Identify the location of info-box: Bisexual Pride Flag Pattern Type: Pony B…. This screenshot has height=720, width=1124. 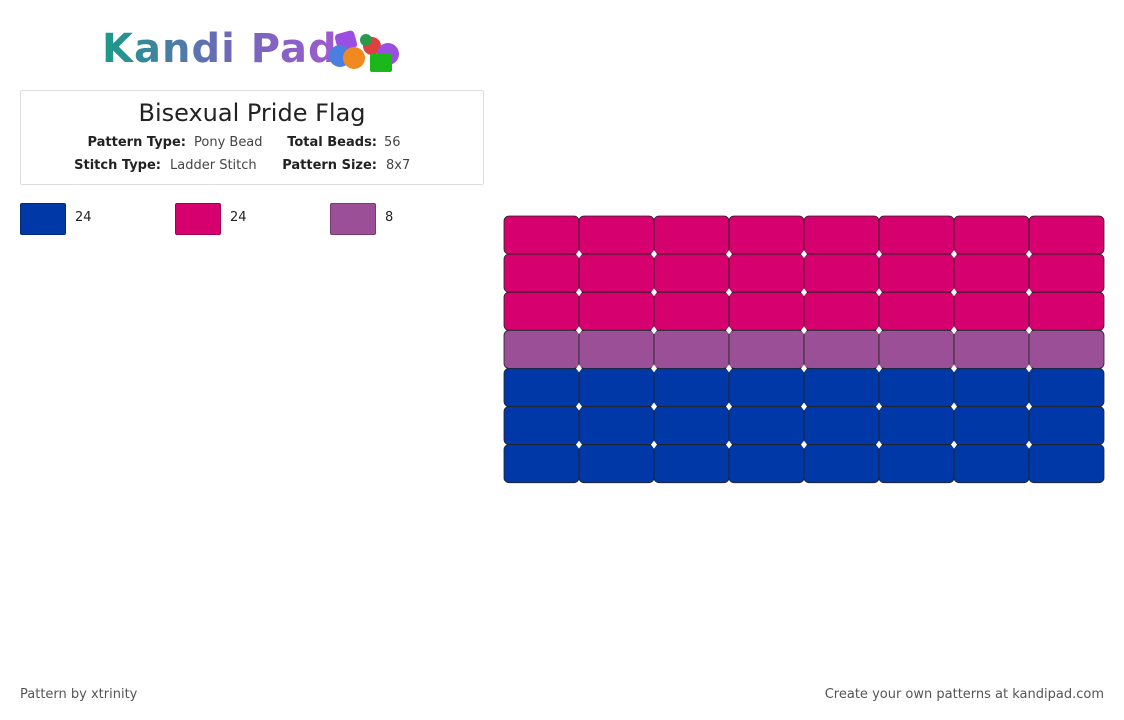
(252, 137).